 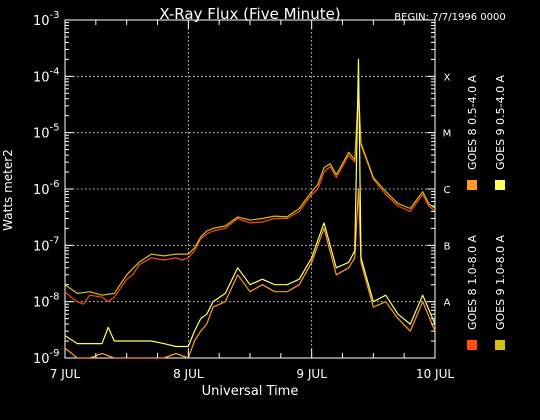 What do you see at coordinates (46, 357) in the screenshot?
I see `y-tick-label: 10⁻⁹` at bounding box center [46, 357].